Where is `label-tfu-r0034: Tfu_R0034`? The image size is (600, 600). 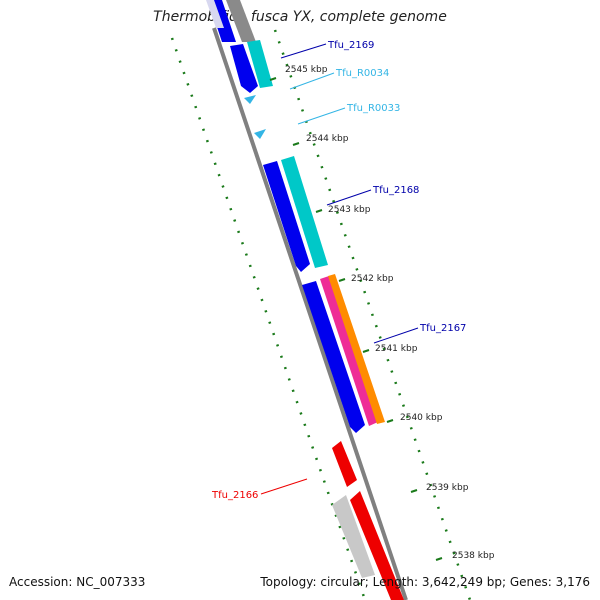
label-tfu-r0034: Tfu_R0034 is located at coordinates (362, 73).